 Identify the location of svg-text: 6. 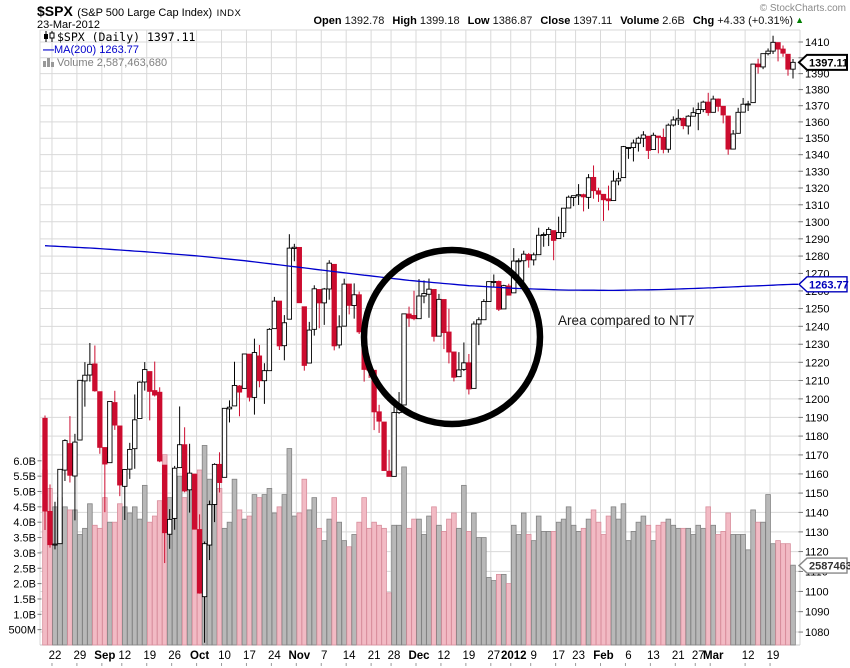
(628, 656).